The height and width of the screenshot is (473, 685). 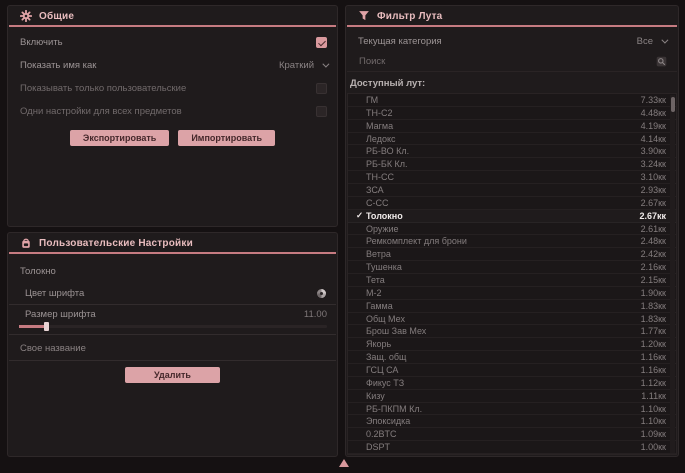 I want to click on loot-list-item: ГСЦ СА 1.16кк, so click(x=512, y=370).